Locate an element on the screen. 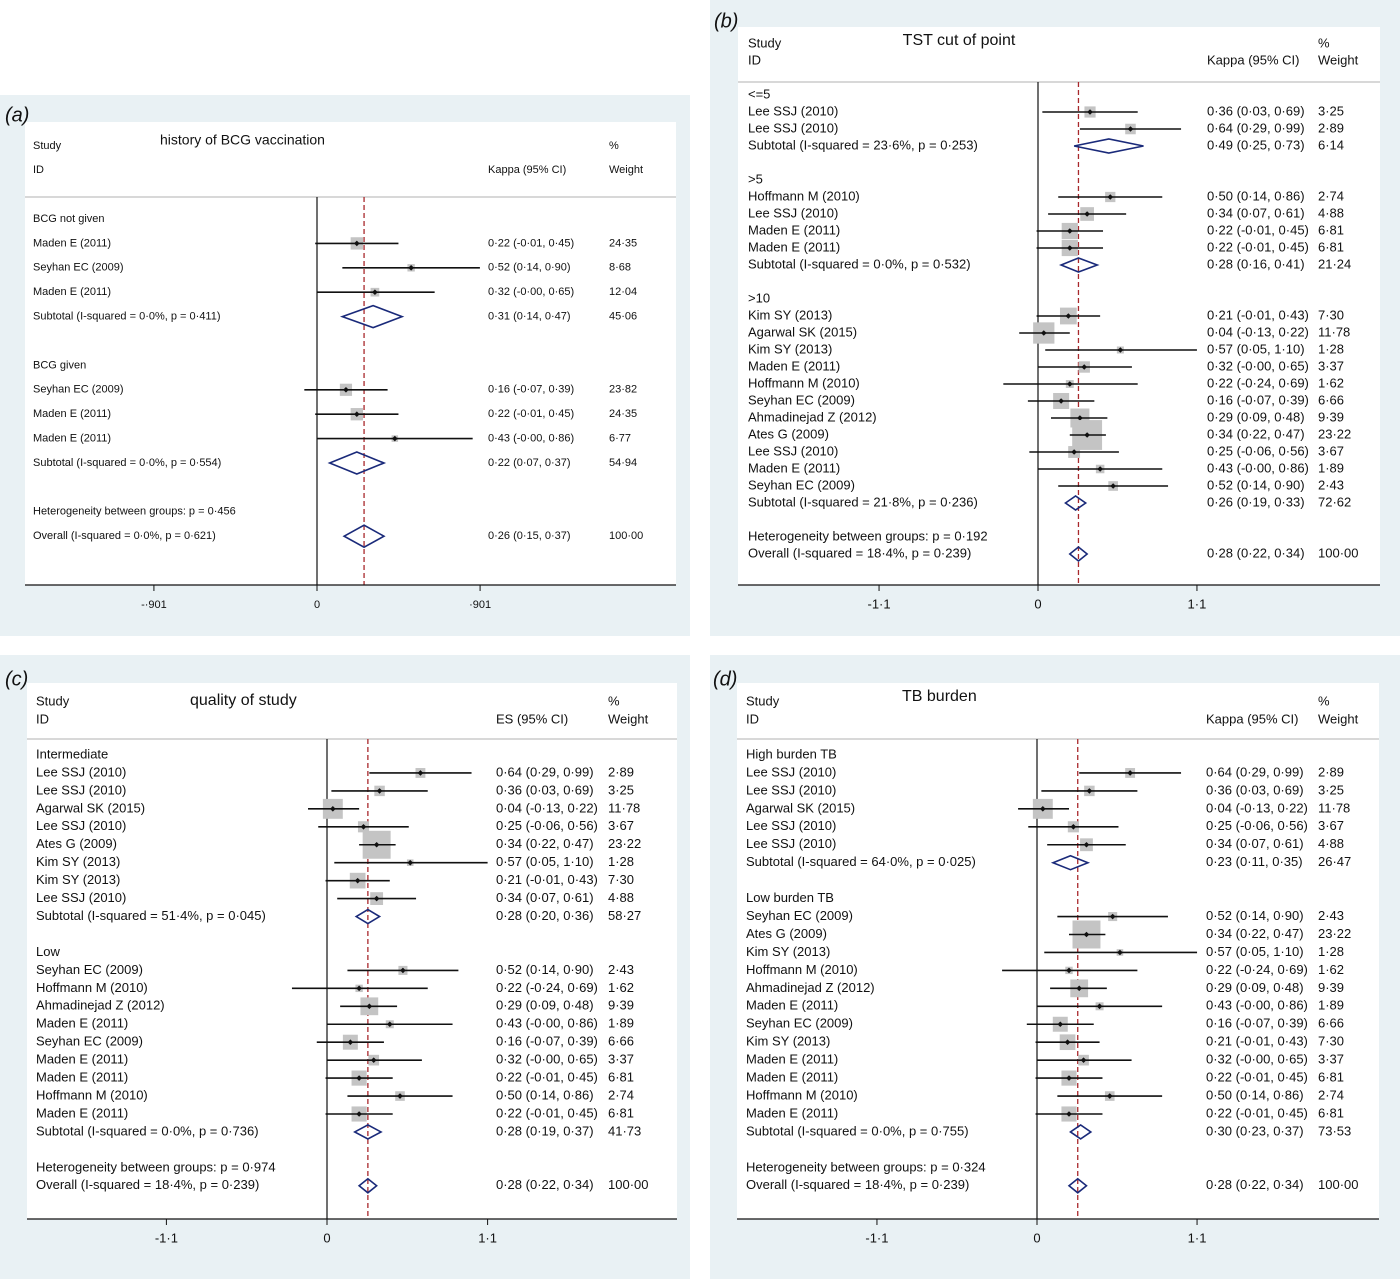 This screenshot has height=1279, width=1400. row-label: Hoffmann M (2010) is located at coordinates (804, 195).